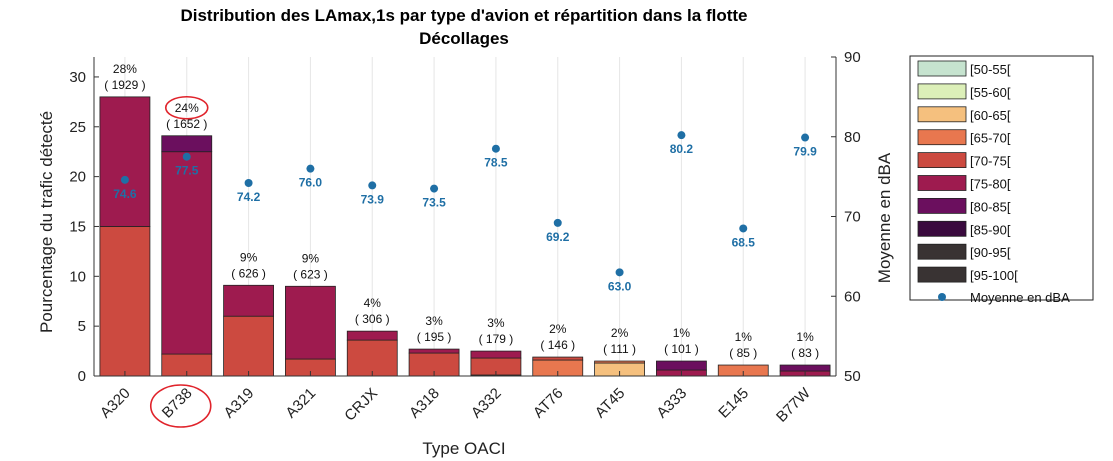 Image resolution: width=1113 pixels, height=461 pixels. What do you see at coordinates (311, 258) in the screenshot?
I see `bar-percent-label: 9%` at bounding box center [311, 258].